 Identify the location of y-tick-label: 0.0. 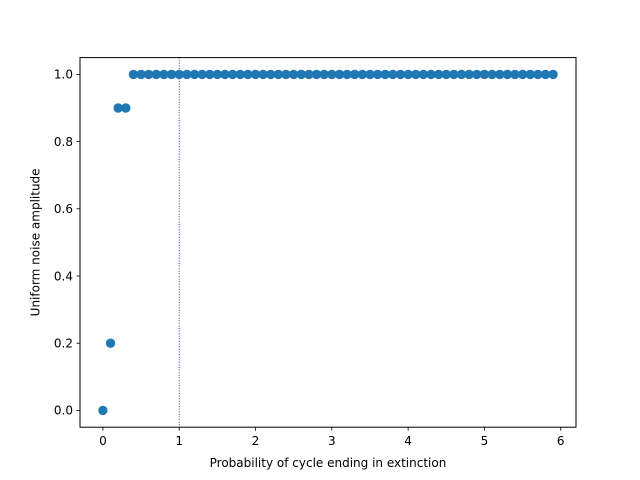
(63, 411).